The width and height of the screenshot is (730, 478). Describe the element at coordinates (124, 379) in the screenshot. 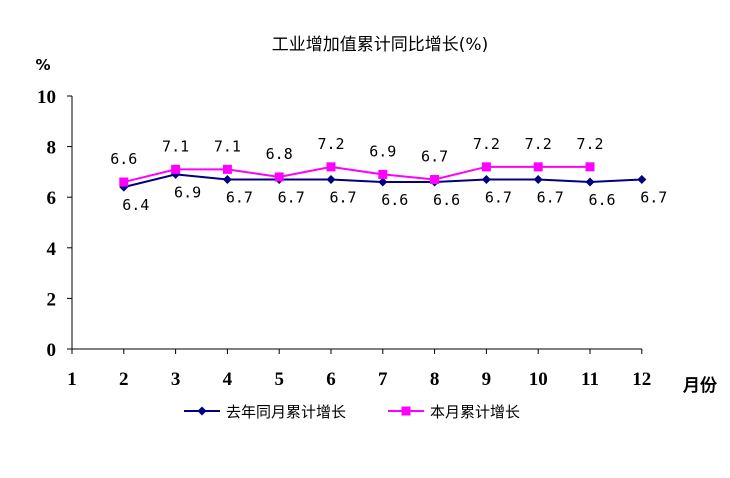

I see `x-tick-label: 2` at that location.